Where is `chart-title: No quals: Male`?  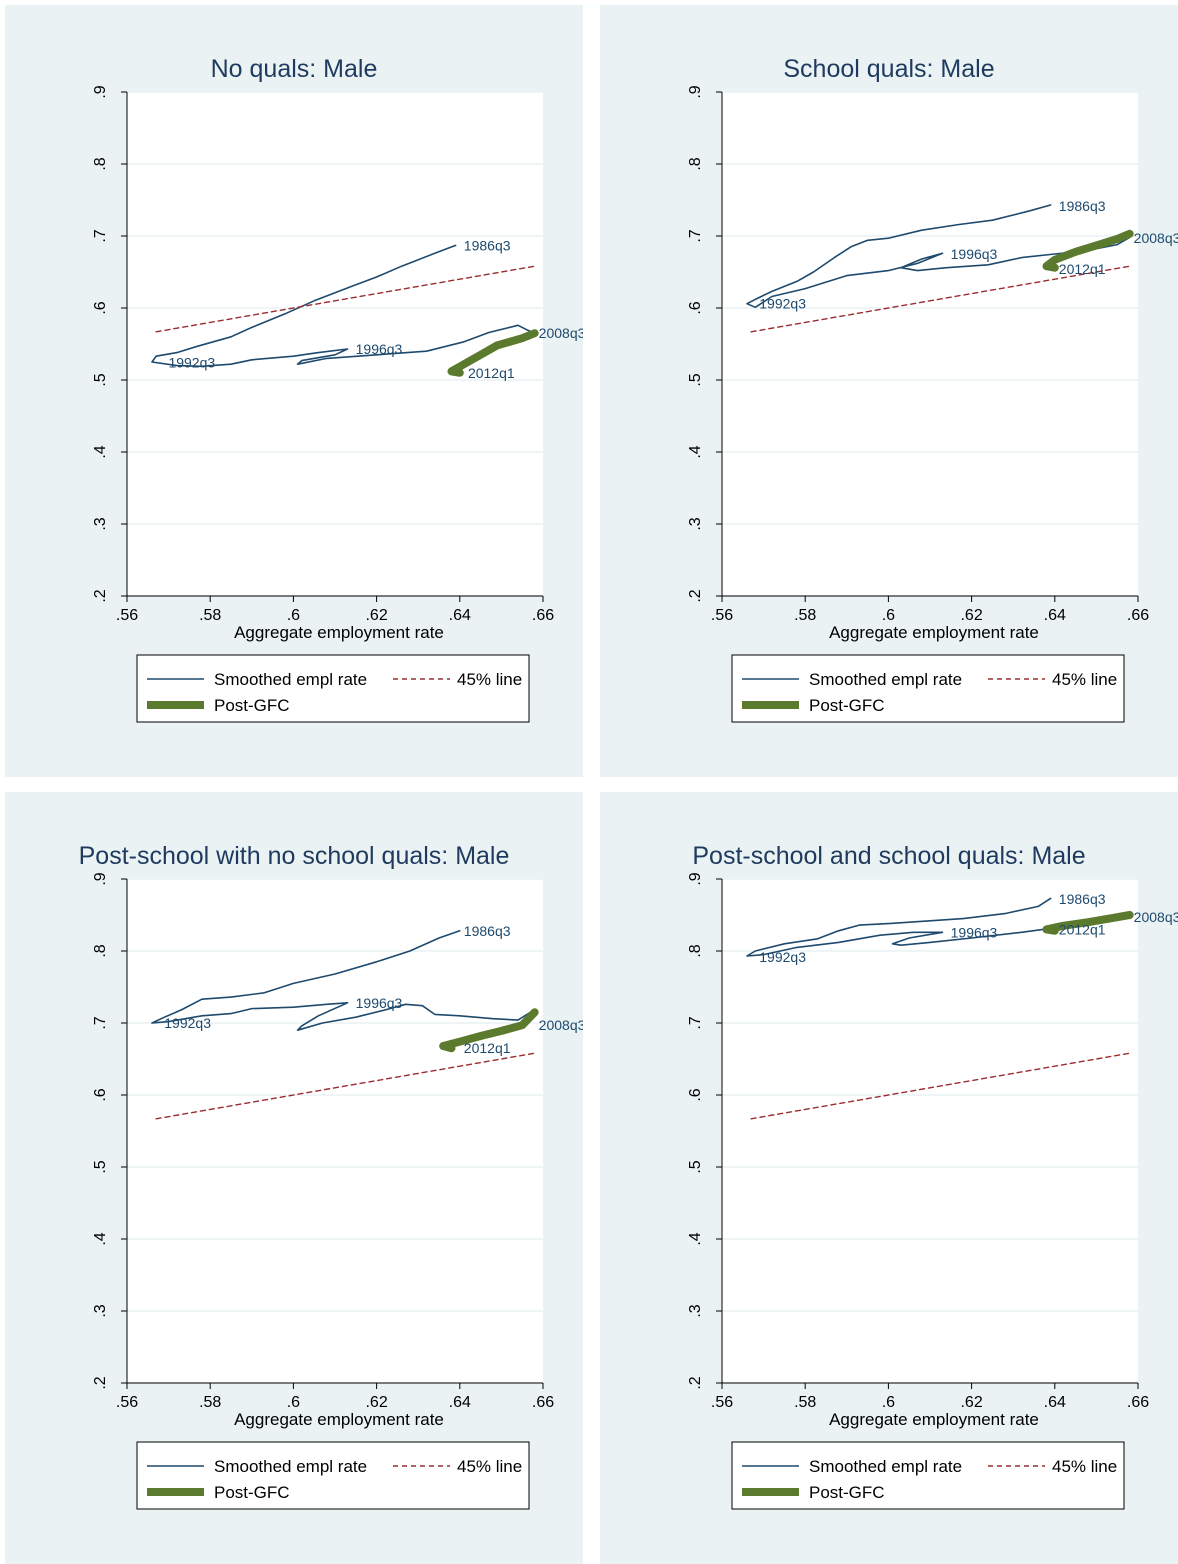 chart-title: No quals: Male is located at coordinates (294, 69).